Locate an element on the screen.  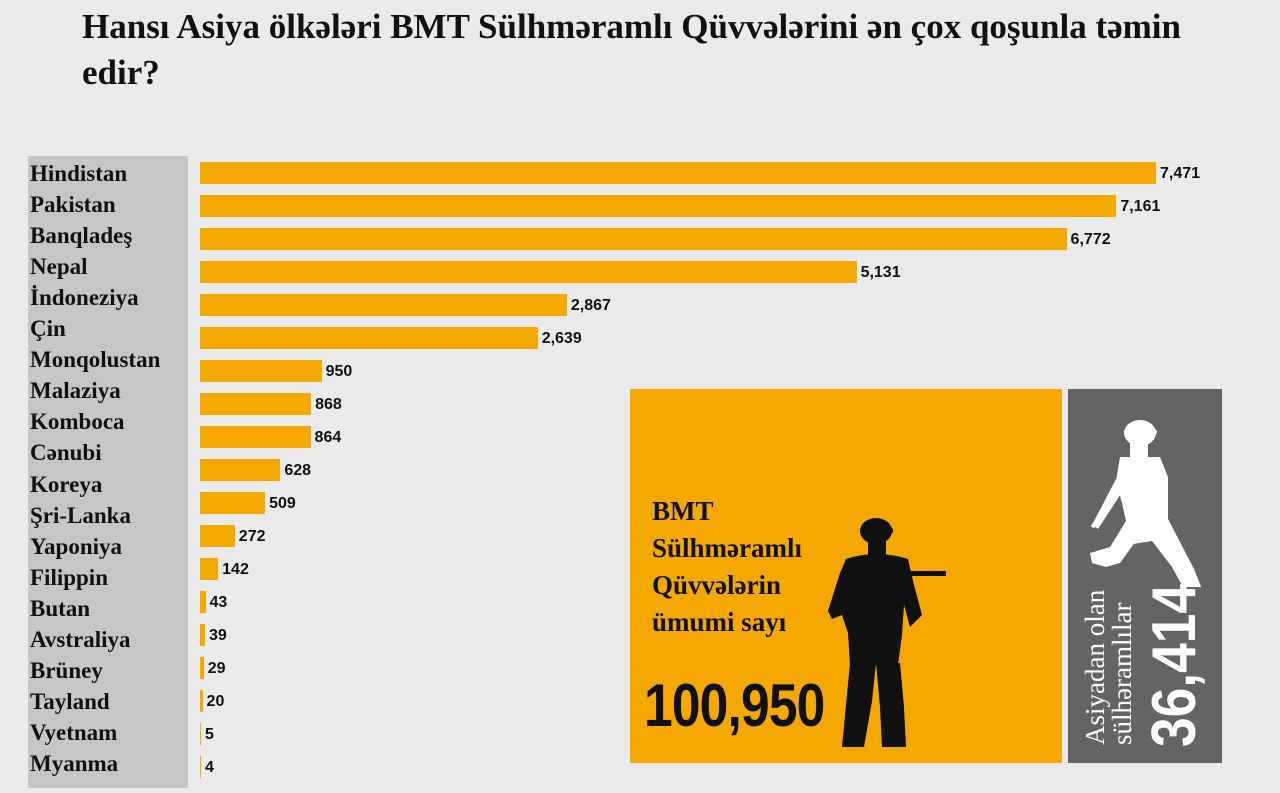
value-label: 864 is located at coordinates (328, 437).